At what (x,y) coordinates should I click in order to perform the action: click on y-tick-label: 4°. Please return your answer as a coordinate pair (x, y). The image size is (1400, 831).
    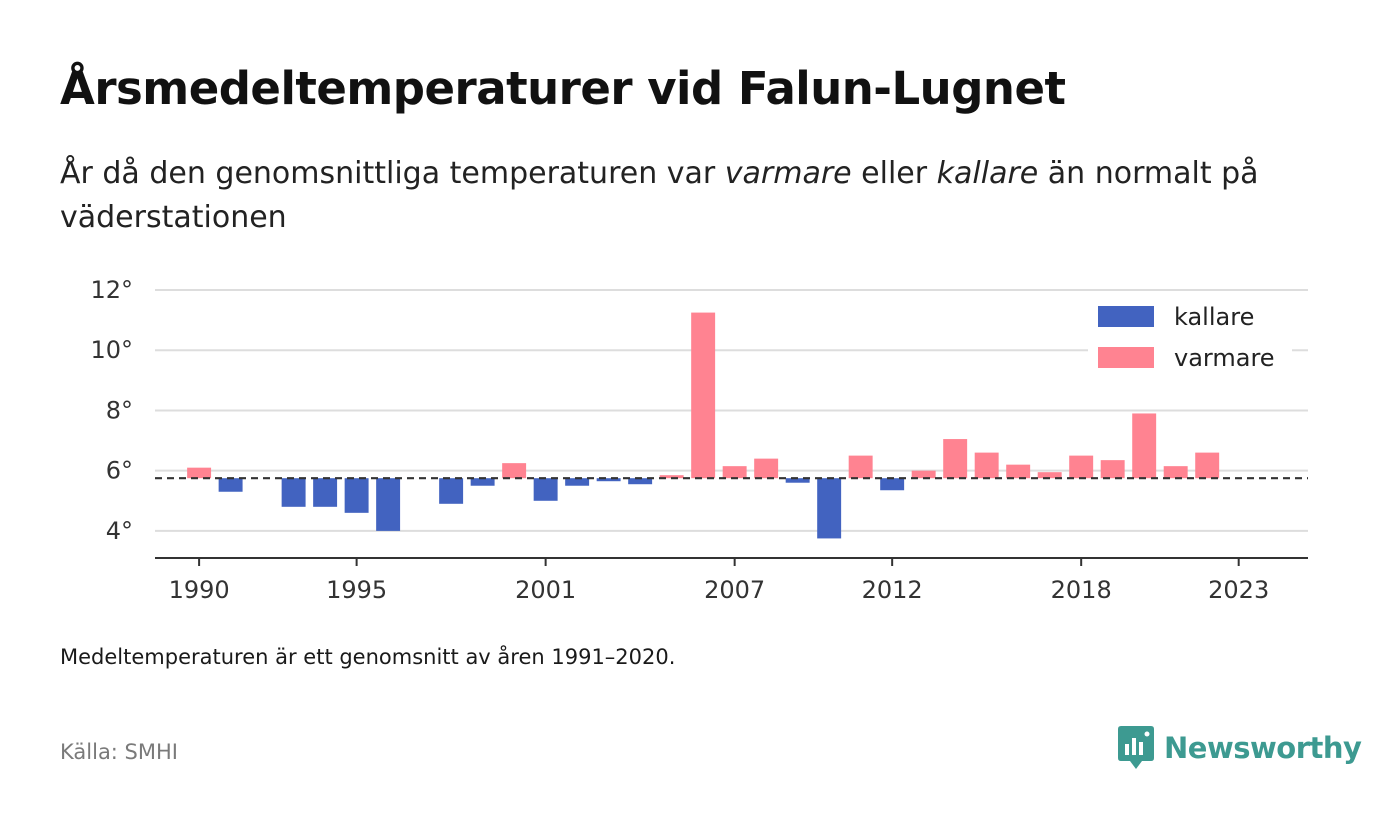
    Looking at the image, I should click on (119, 531).